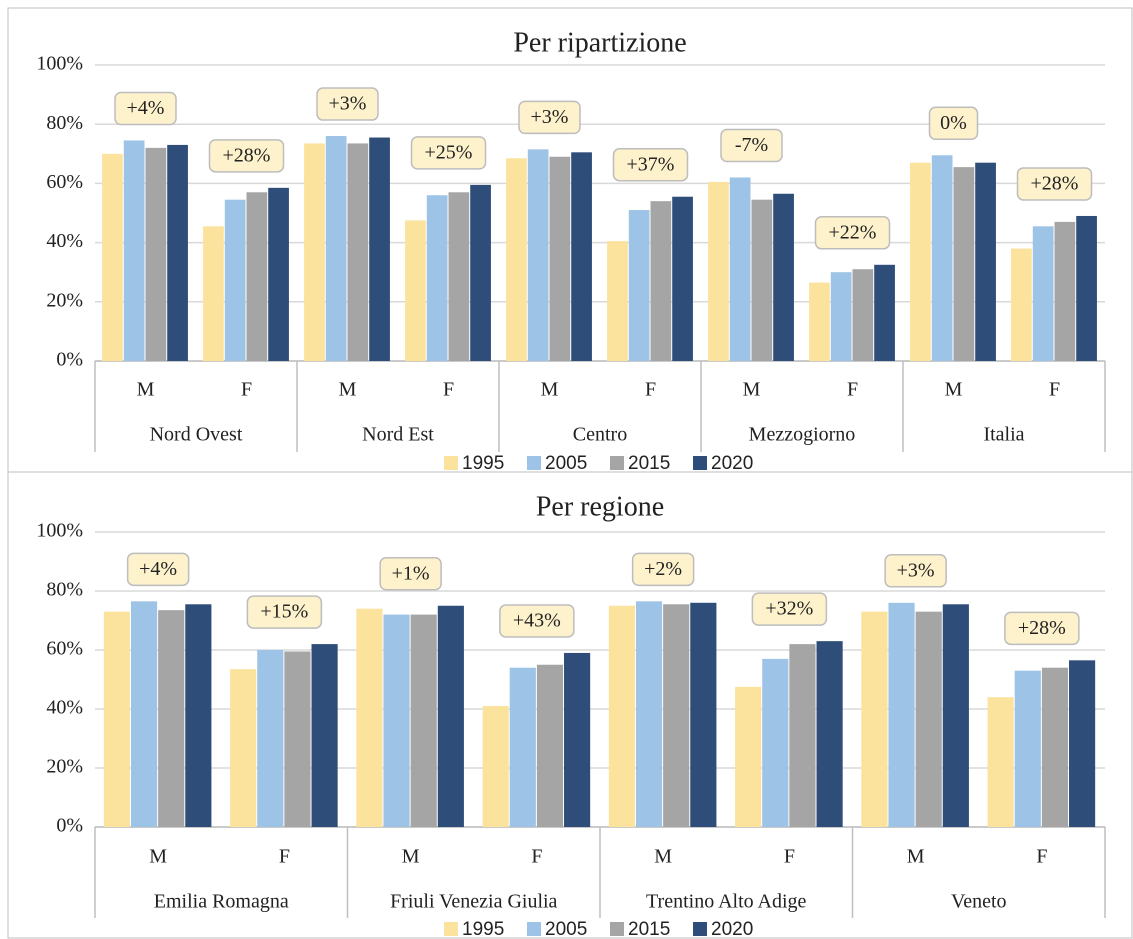 This screenshot has width=1133, height=939. What do you see at coordinates (411, 573) in the screenshot?
I see `annotation: +1%` at bounding box center [411, 573].